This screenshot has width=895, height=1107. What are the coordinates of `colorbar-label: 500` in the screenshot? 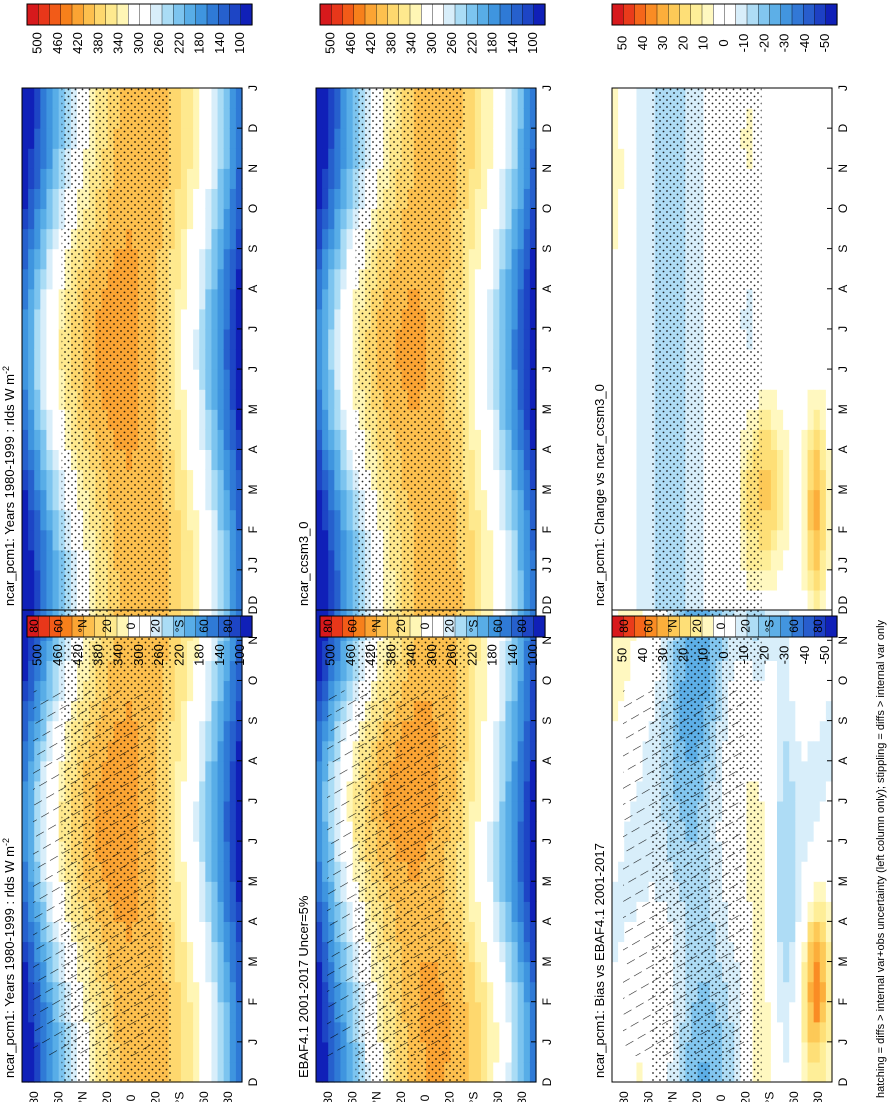 It's located at (37, 655).